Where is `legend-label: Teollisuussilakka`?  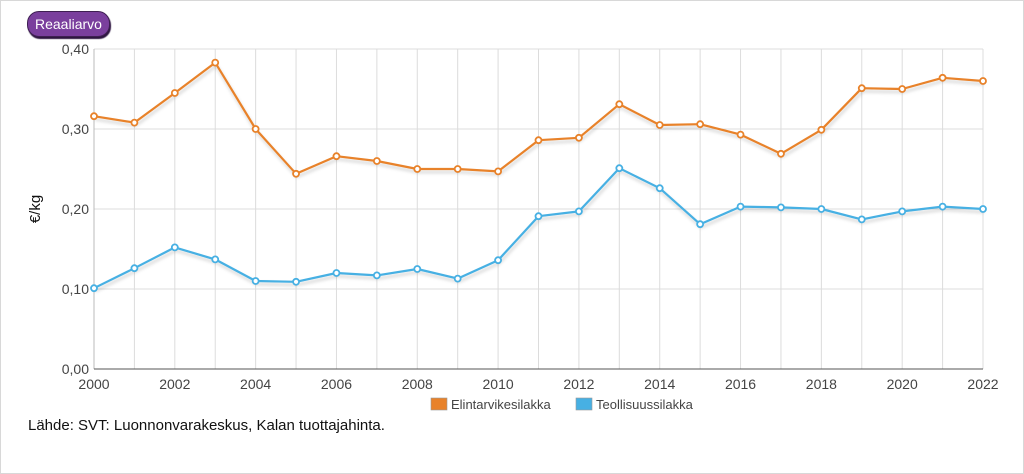 legend-label: Teollisuussilakka is located at coordinates (645, 404).